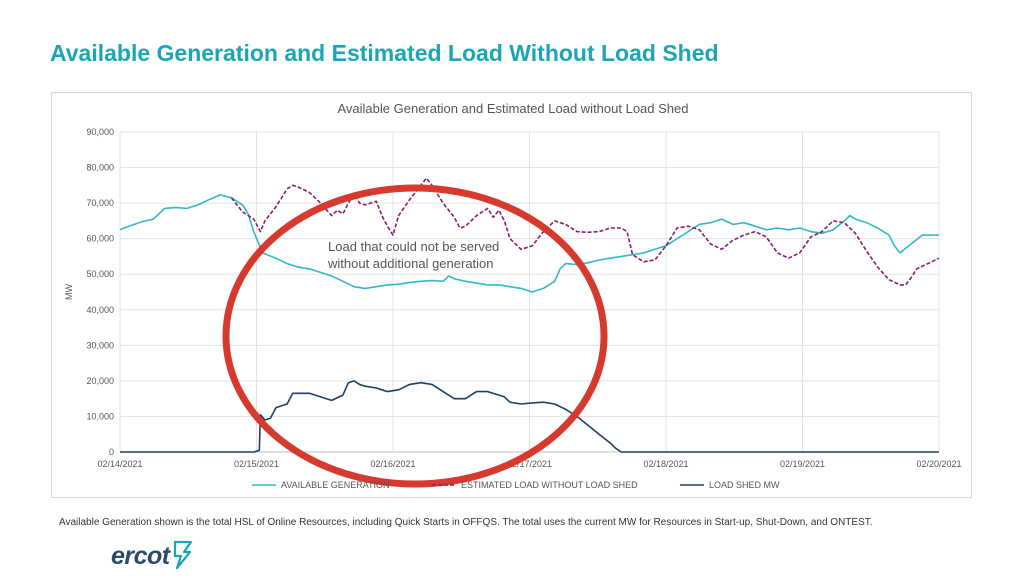 The image size is (1024, 576). What do you see at coordinates (140, 555) in the screenshot?
I see `logo-text: ercot` at bounding box center [140, 555].